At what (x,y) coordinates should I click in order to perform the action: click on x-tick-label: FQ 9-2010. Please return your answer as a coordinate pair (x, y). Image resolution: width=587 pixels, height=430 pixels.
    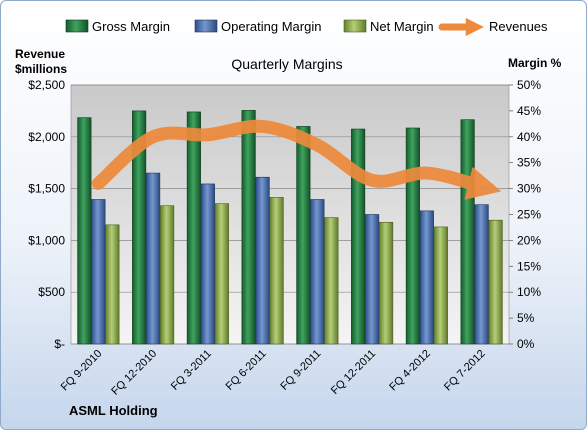
    Looking at the image, I should click on (82, 371).